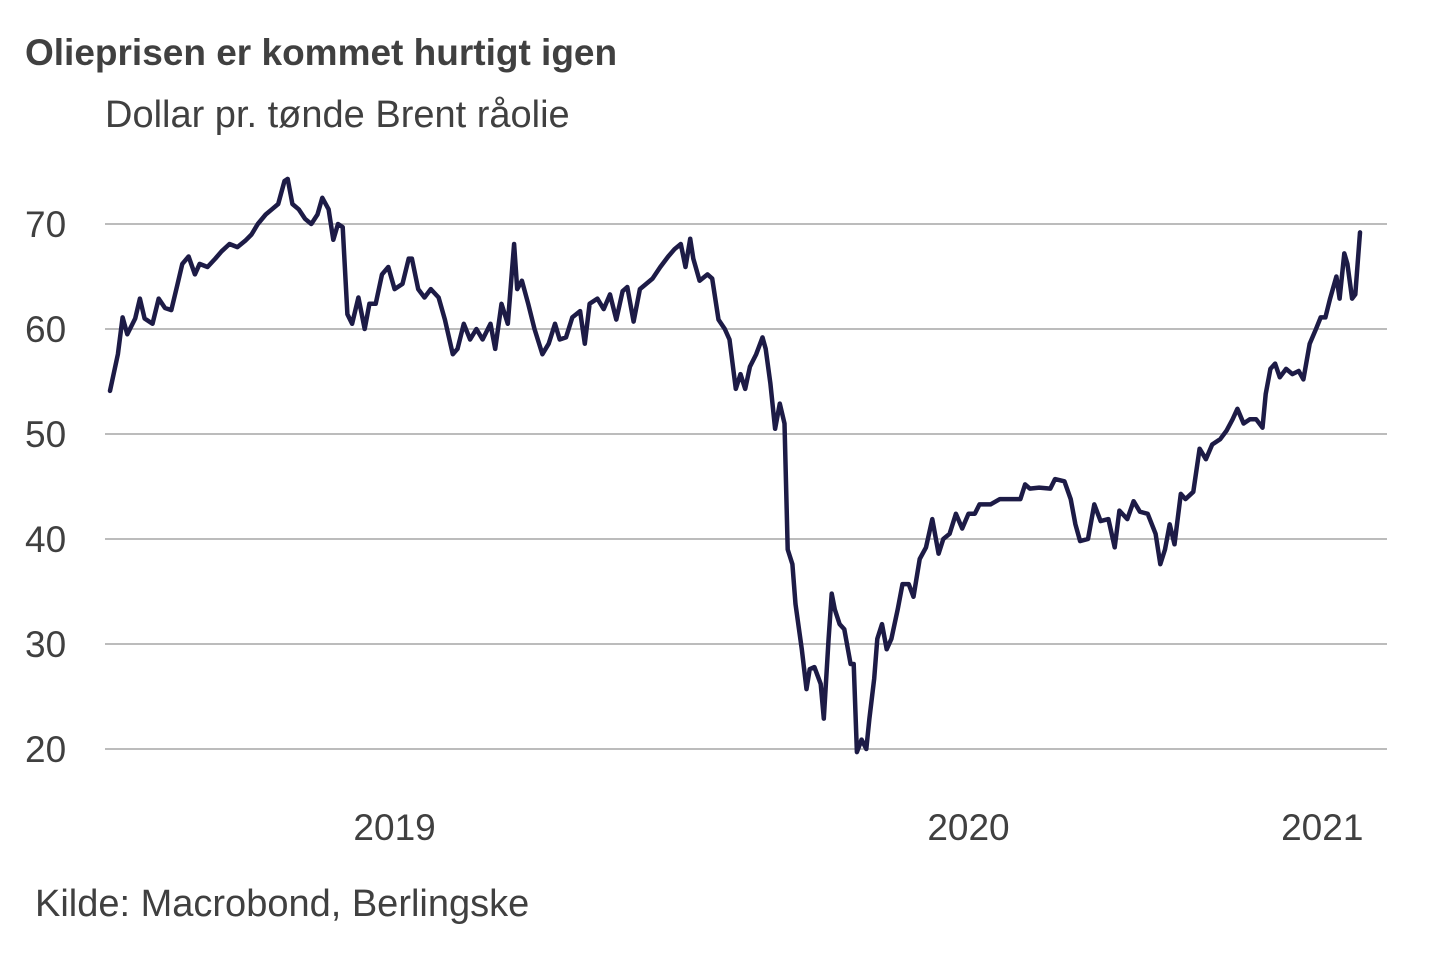  What do you see at coordinates (858, 827) in the screenshot?
I see `x-axis-ticks: 2019 2020 2021` at bounding box center [858, 827].